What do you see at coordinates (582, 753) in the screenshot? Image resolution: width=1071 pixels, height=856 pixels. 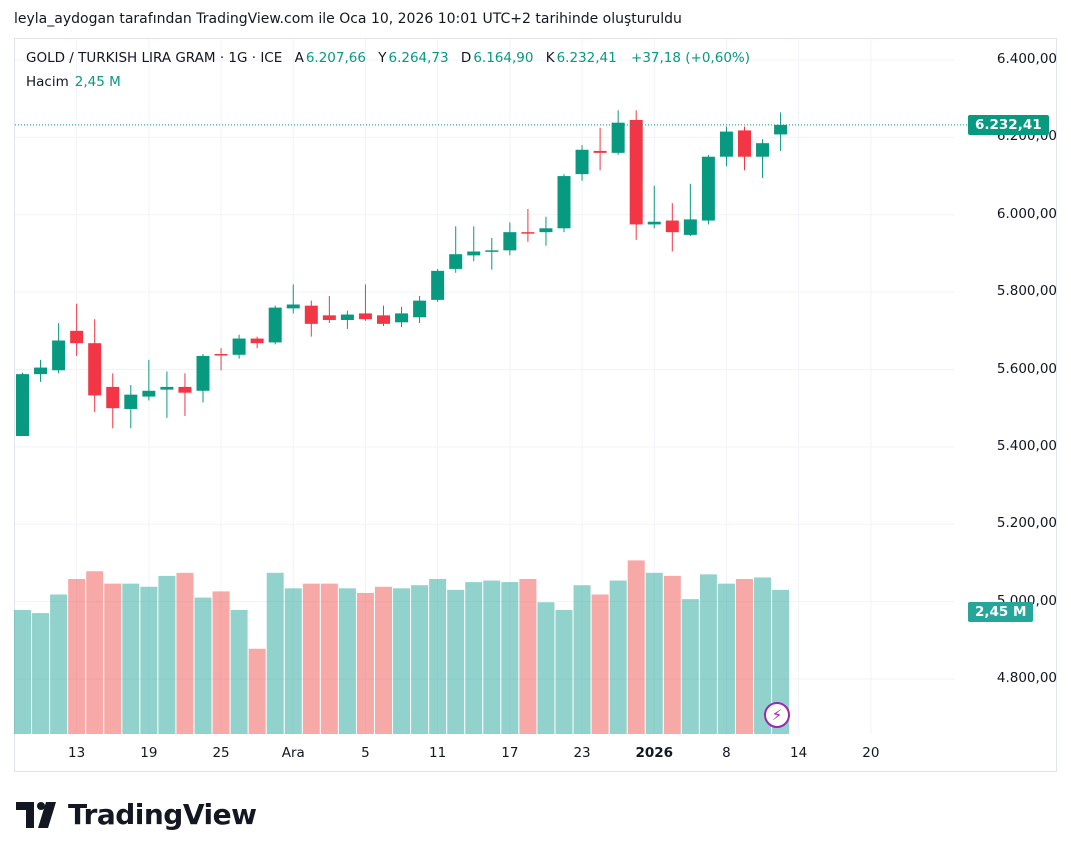 I see `x-tick-label: 23` at bounding box center [582, 753].